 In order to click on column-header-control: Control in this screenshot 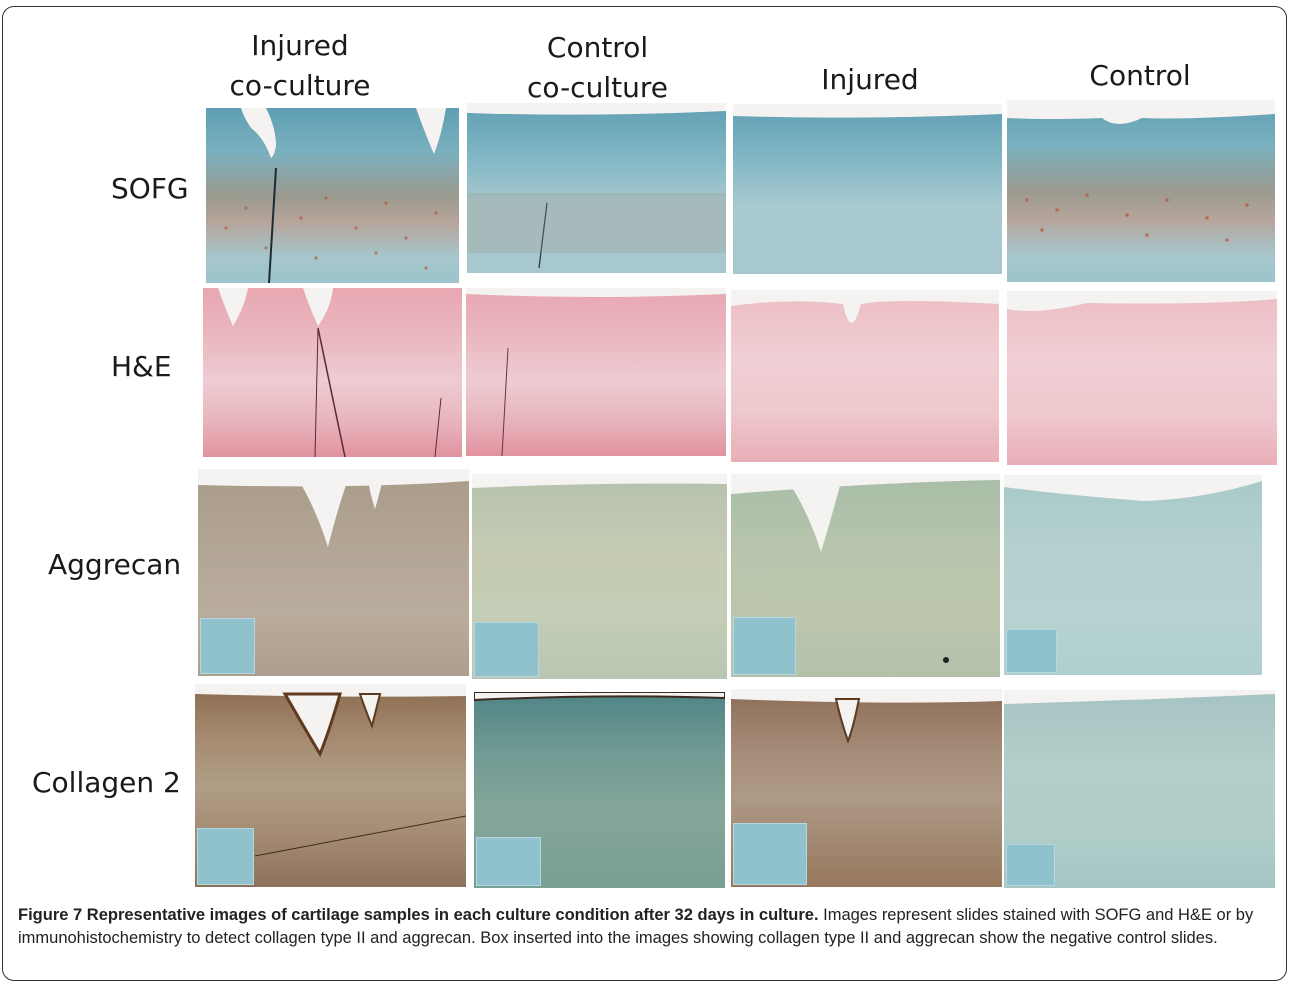, I will do `click(1140, 75)`.